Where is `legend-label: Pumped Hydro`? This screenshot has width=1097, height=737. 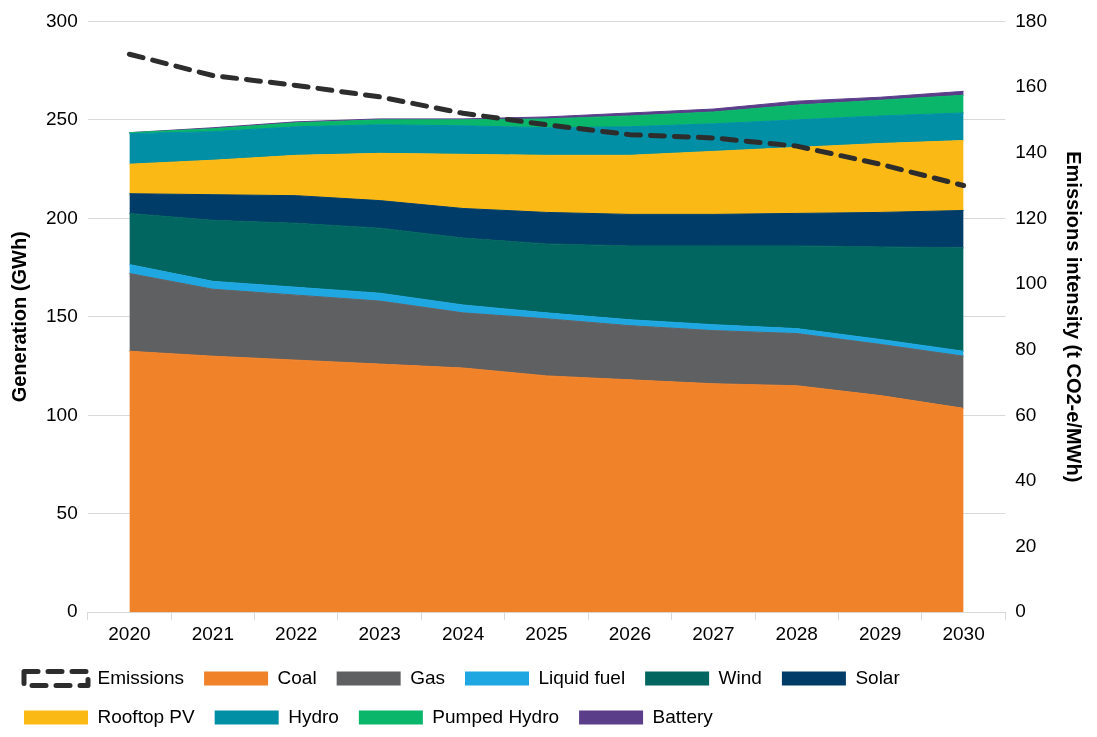 legend-label: Pumped Hydro is located at coordinates (496, 716).